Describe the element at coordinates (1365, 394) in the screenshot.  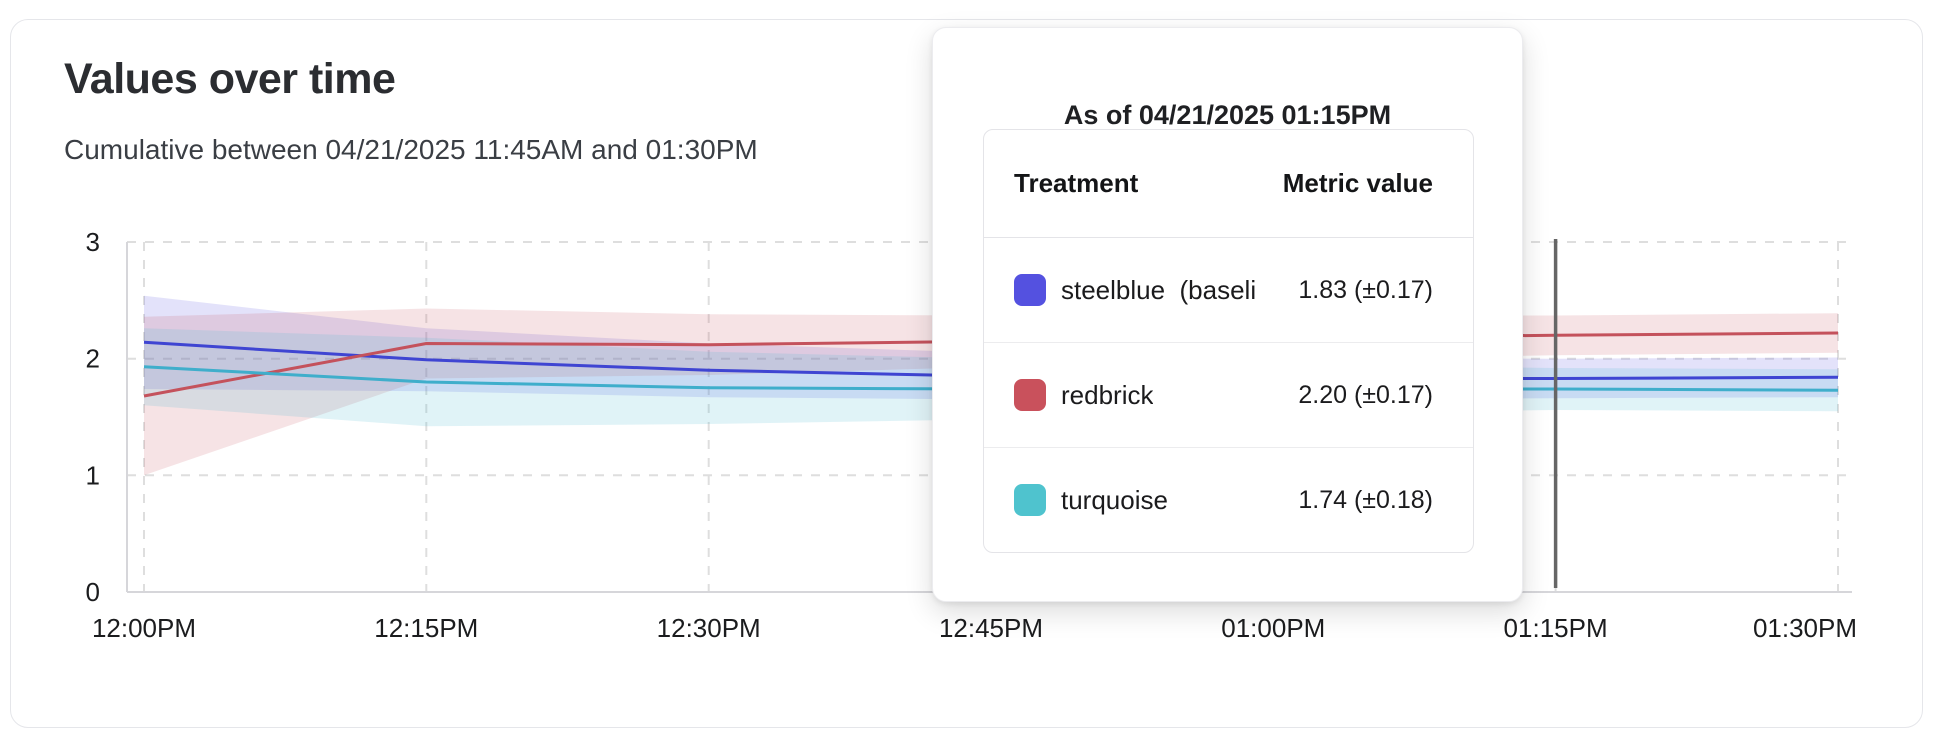
I see `metric-value: 2.20 (±0.17)` at that location.